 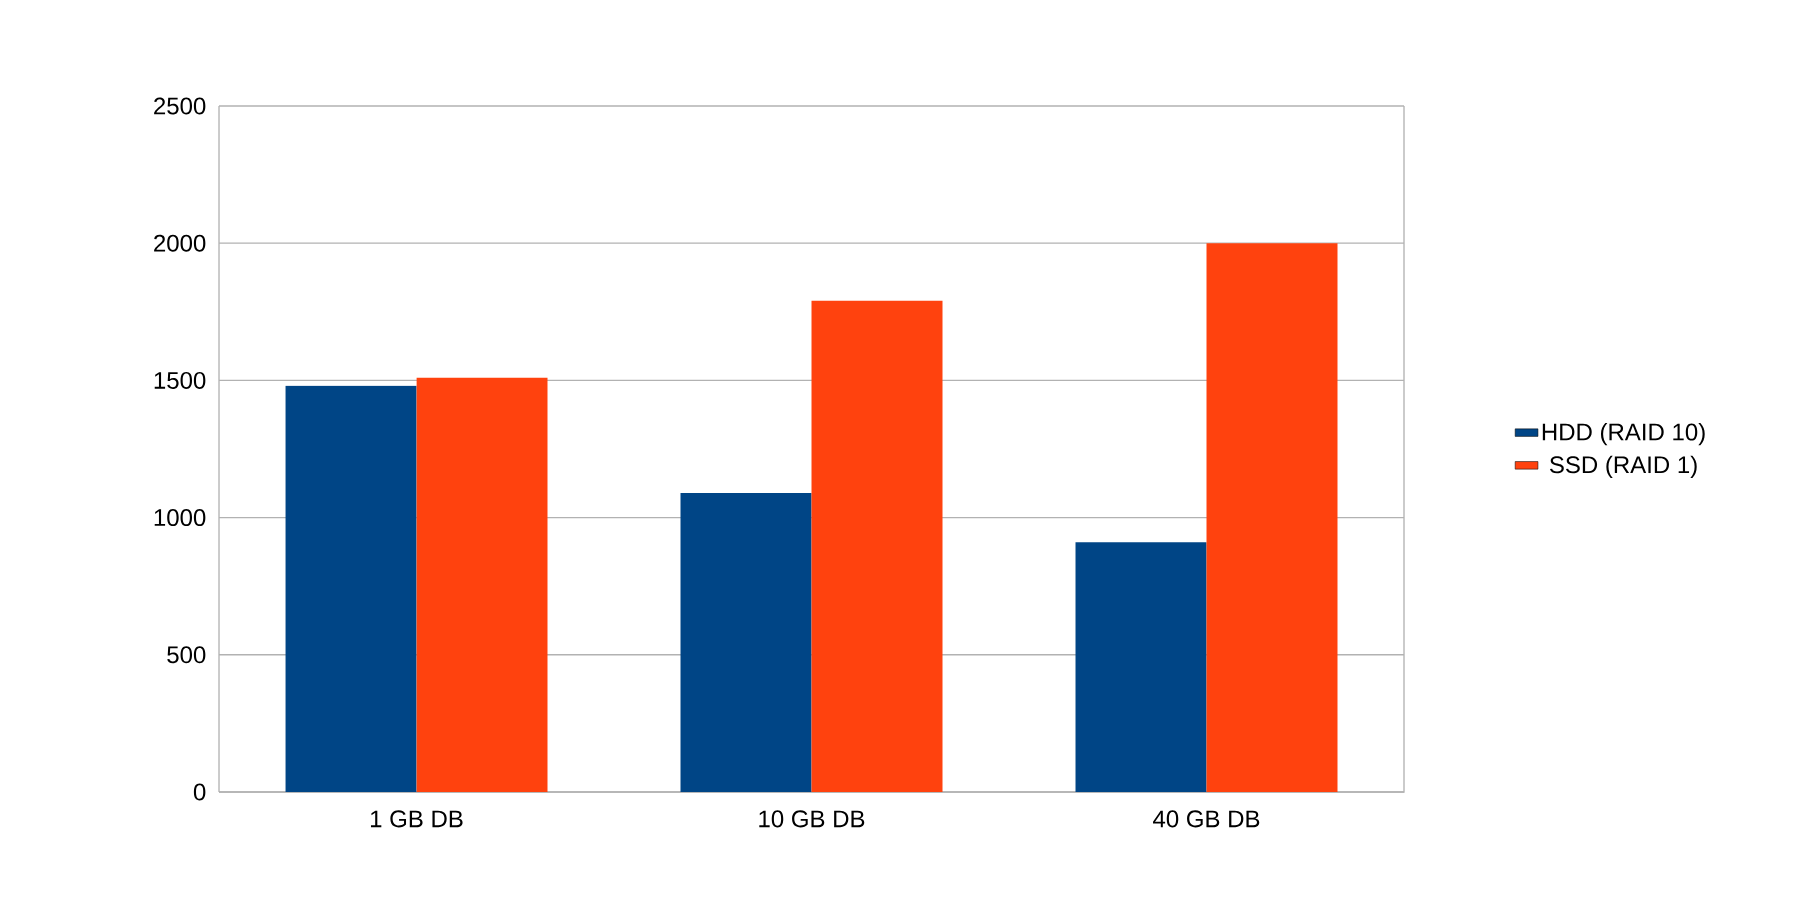 I want to click on y-tick-label: 500, so click(x=186, y=655).